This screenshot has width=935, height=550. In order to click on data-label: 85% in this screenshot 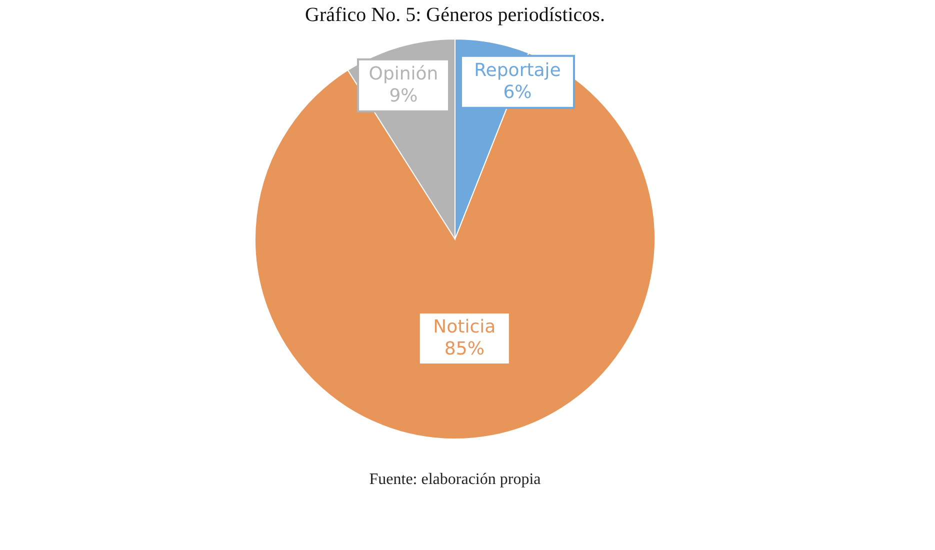, I will do `click(464, 349)`.